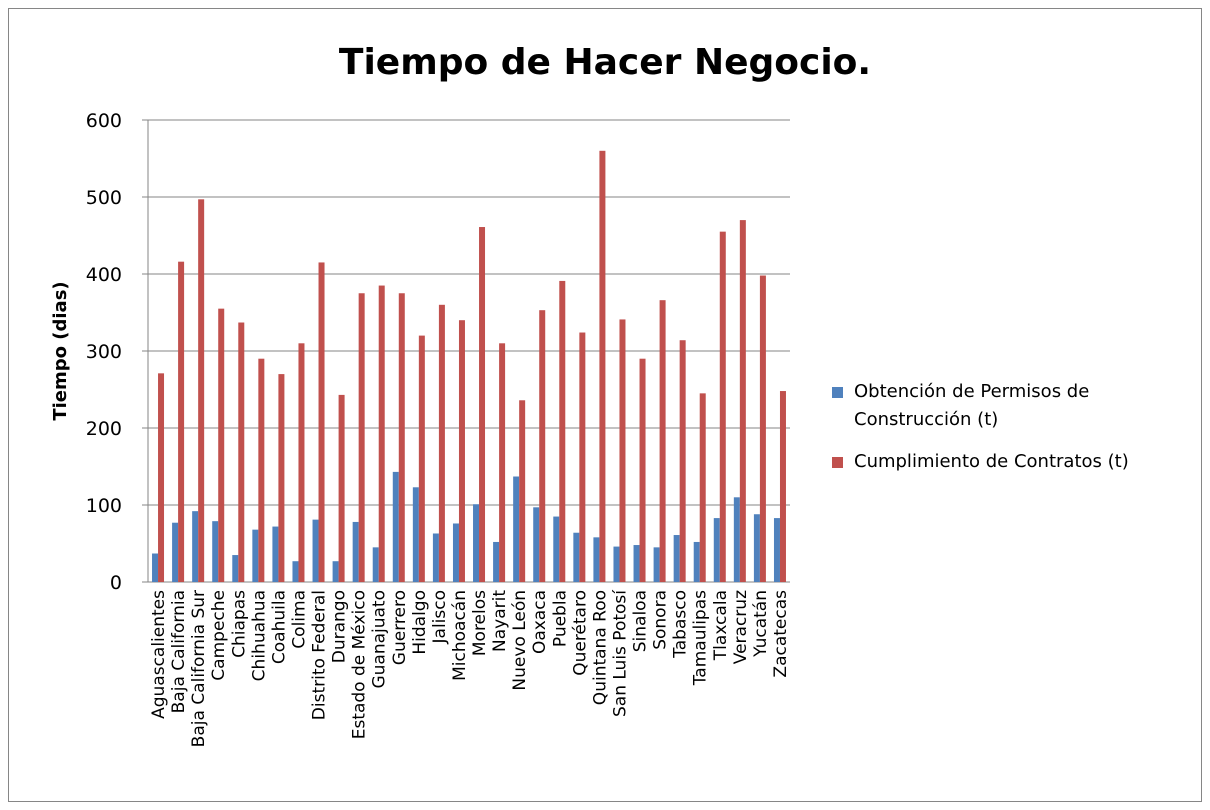 This screenshot has width=1210, height=810. I want to click on x-tick-label: Campeche, so click(219, 635).